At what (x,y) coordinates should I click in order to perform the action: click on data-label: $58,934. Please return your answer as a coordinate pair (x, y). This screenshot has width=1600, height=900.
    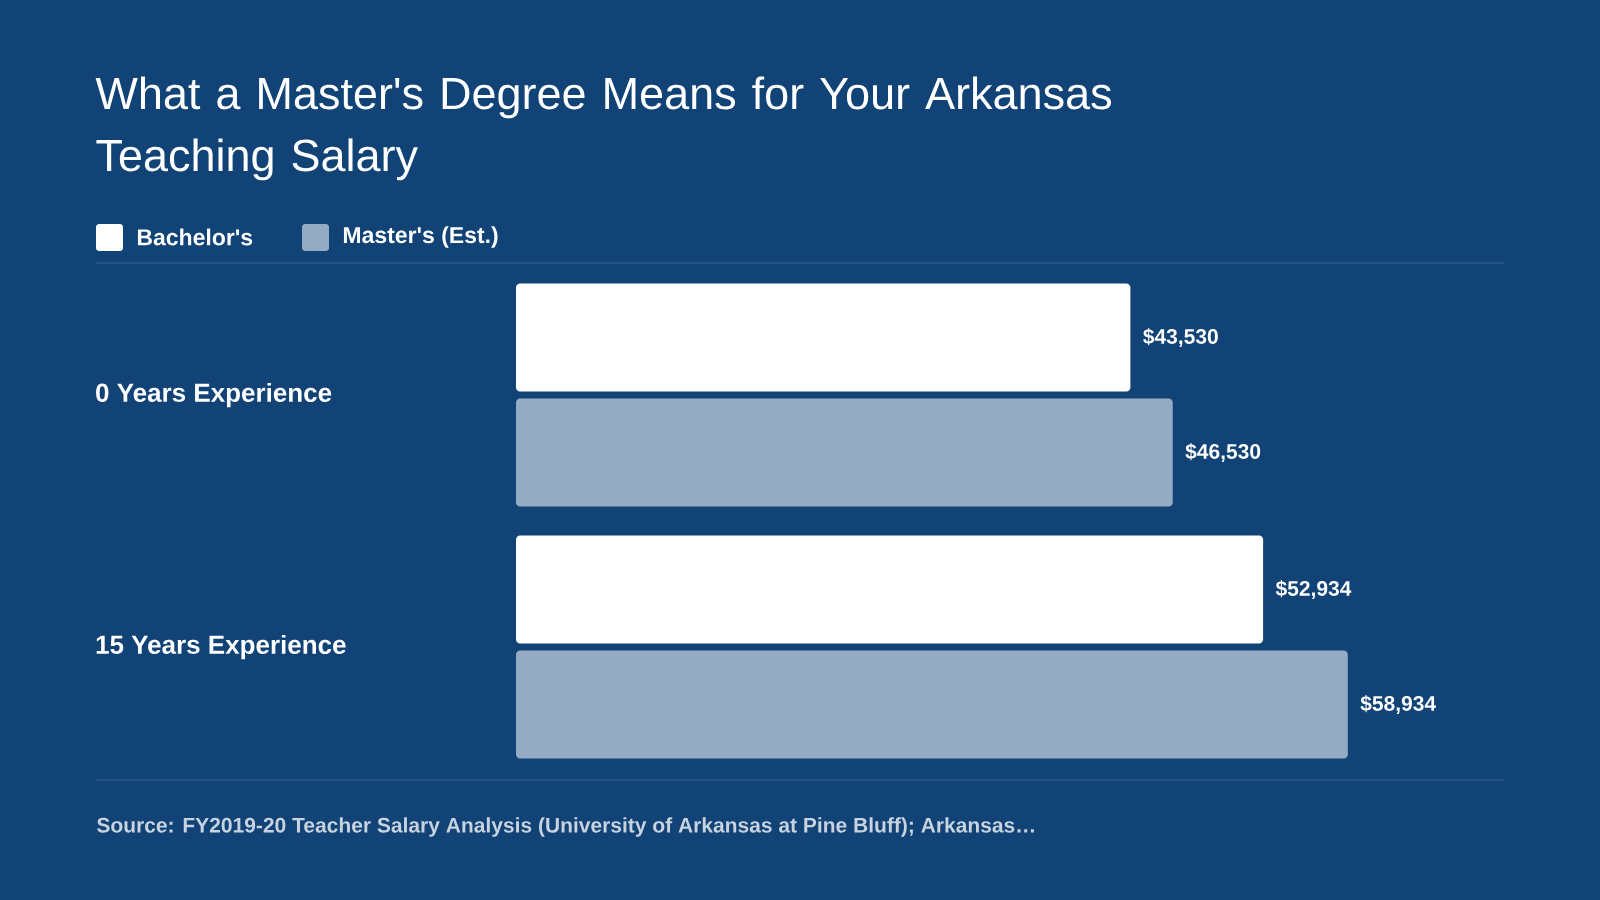
    Looking at the image, I should click on (1398, 704).